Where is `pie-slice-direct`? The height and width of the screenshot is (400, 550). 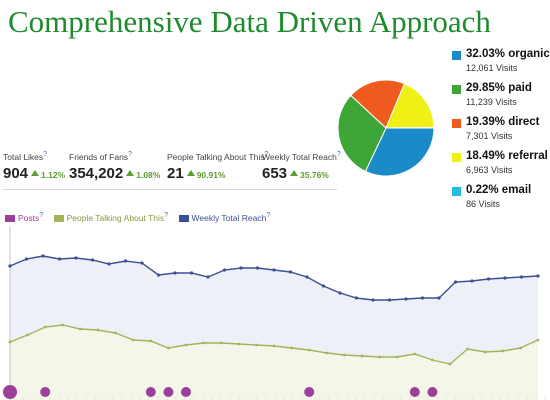 pie-slice-direct is located at coordinates (378, 104).